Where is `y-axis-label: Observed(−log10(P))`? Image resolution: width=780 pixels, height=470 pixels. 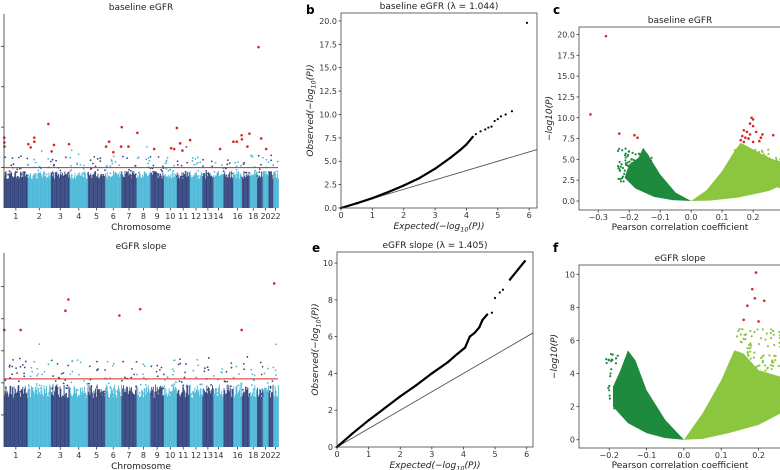
y-axis-label: Observed(−log10(P)) is located at coordinates (312, 110).